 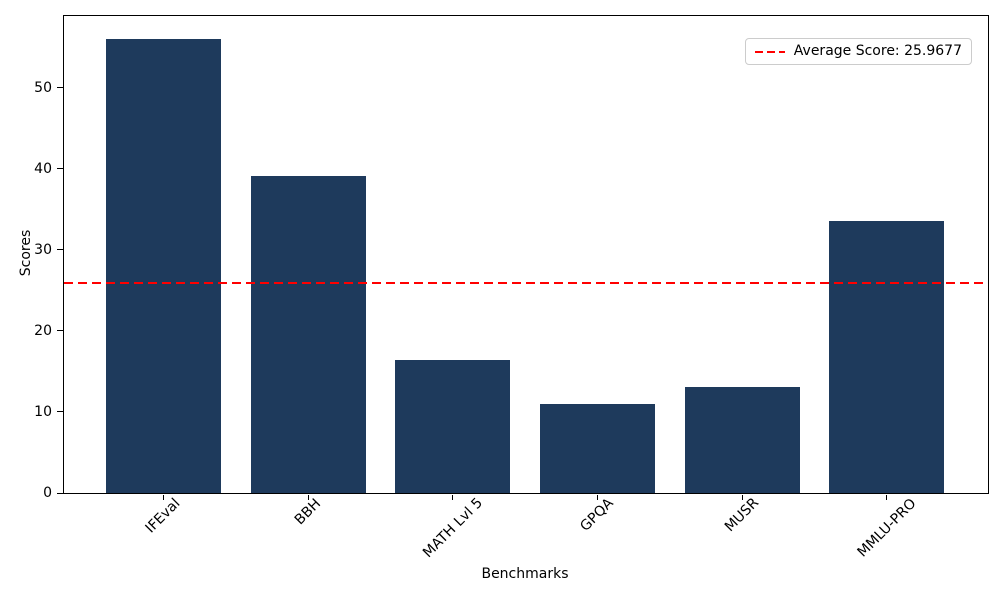 I want to click on x-tick-label-ifeval: IFEval, so click(x=163, y=516).